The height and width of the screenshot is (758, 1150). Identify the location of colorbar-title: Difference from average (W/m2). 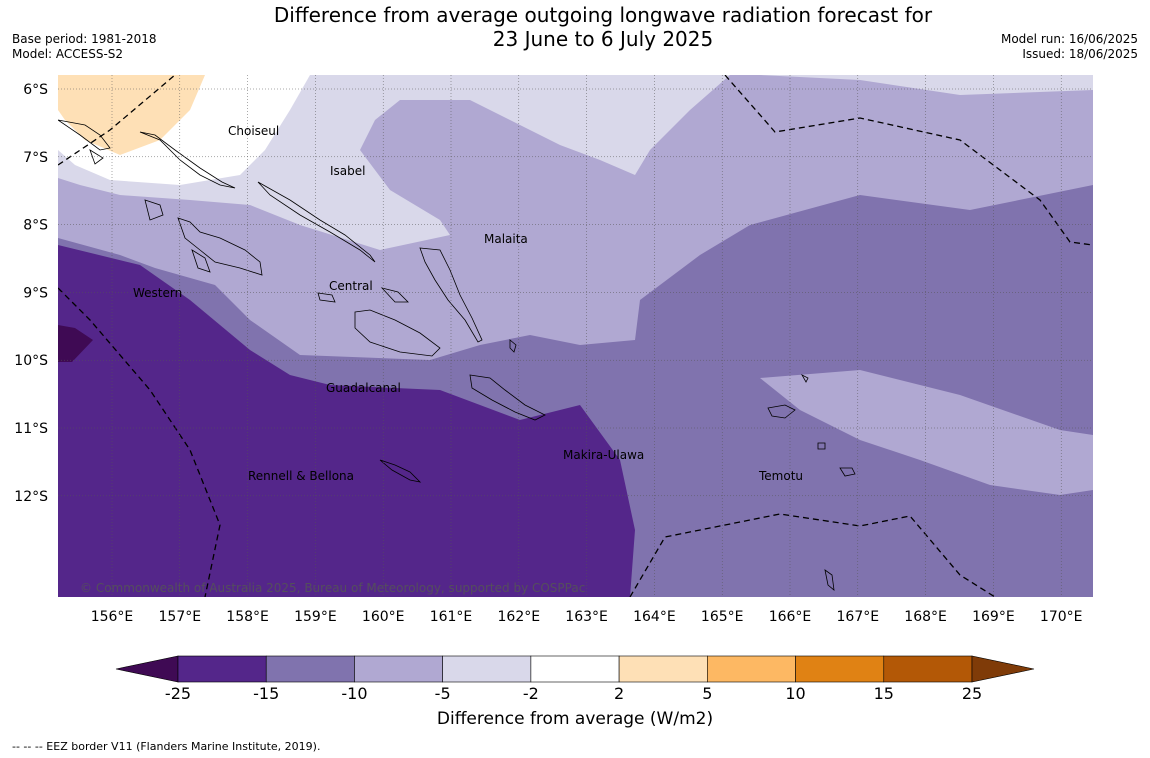
(575, 719).